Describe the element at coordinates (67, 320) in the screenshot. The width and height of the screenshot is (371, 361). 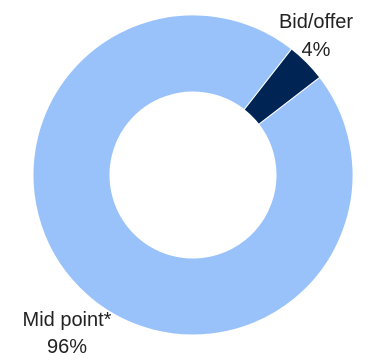
I see `slice-label-mid-point: Mid point*` at that location.